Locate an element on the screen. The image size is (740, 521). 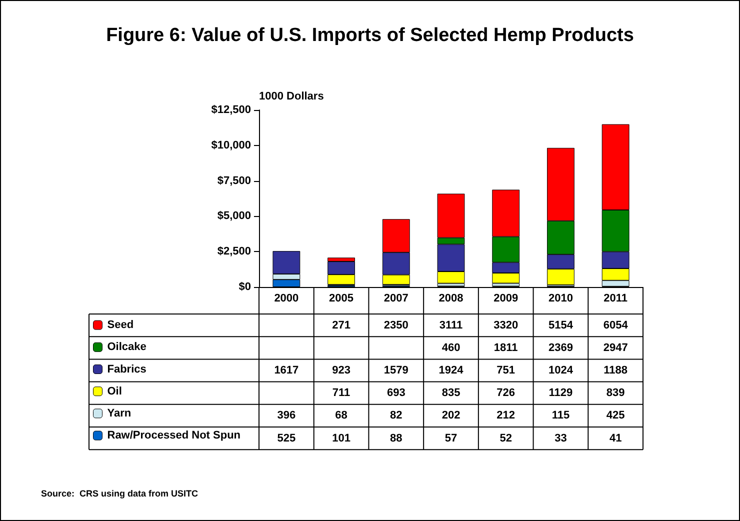
data-label: 839 is located at coordinates (615, 393).